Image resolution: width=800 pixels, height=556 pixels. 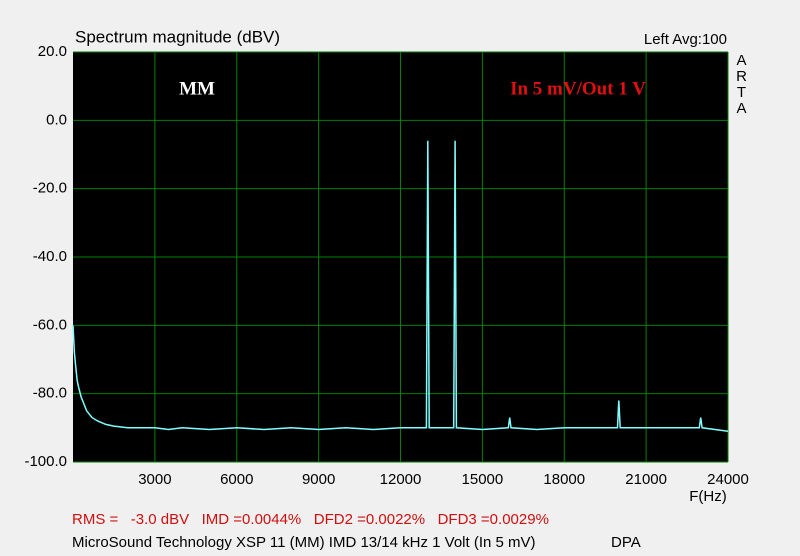 I want to click on side-label: ARTA, so click(x=741, y=84).